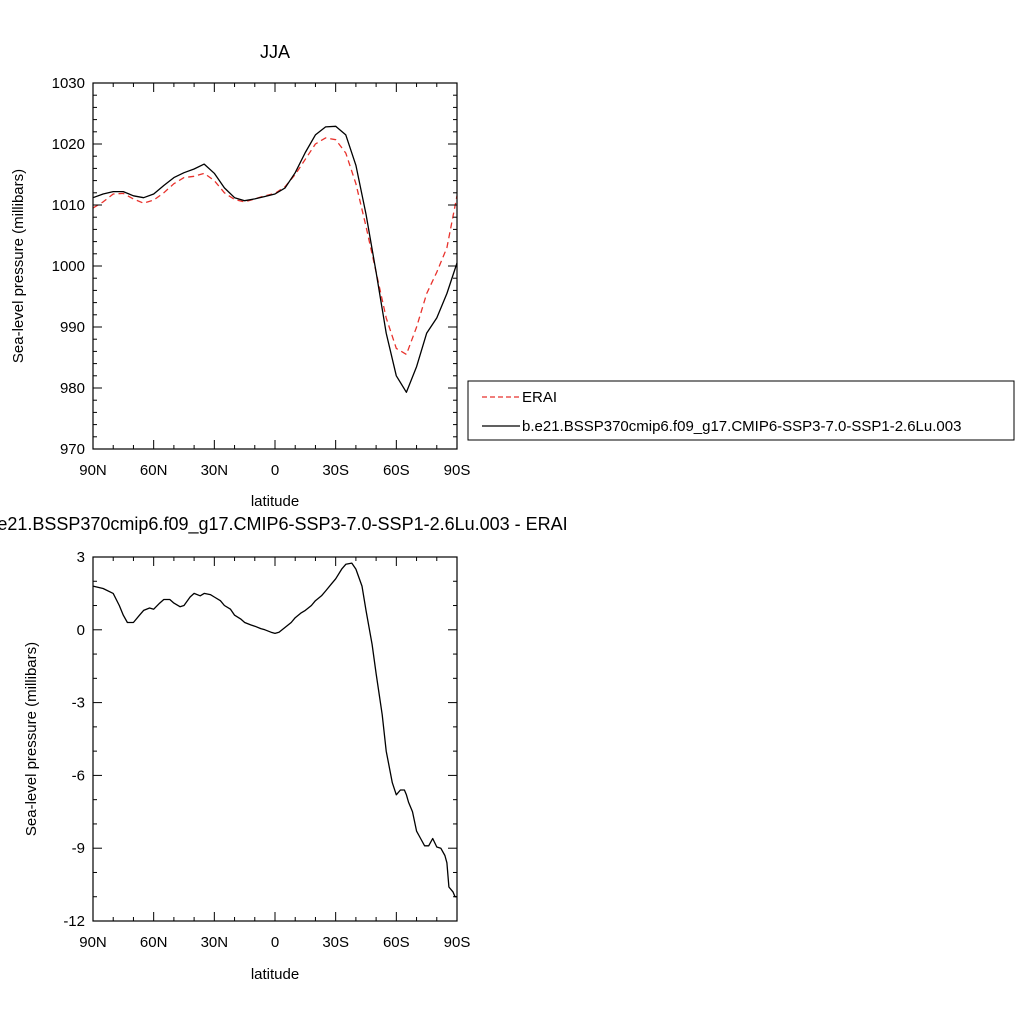  I want to click on top-y-tick-label: 980, so click(72, 388).